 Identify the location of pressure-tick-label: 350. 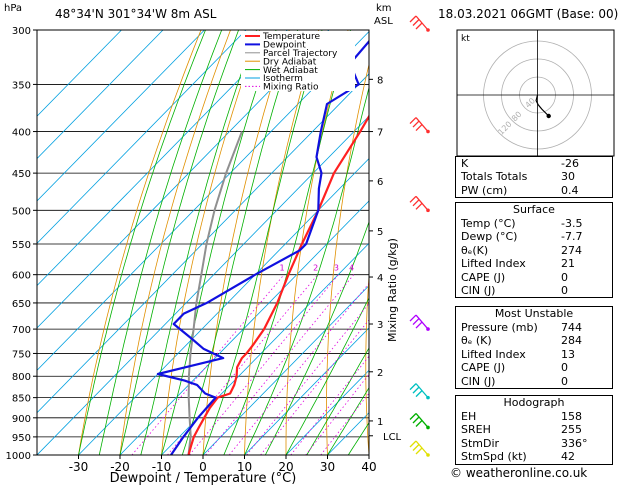
(21, 85).